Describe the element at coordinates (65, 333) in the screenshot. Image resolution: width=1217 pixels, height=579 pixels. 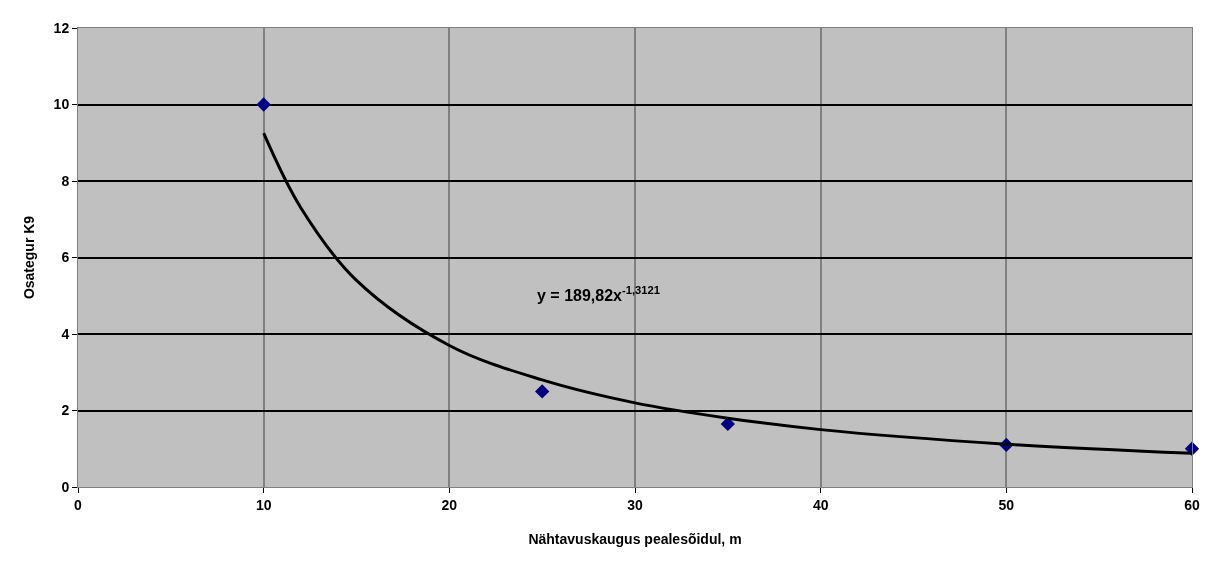
I see `y-tick-label: 4` at that location.